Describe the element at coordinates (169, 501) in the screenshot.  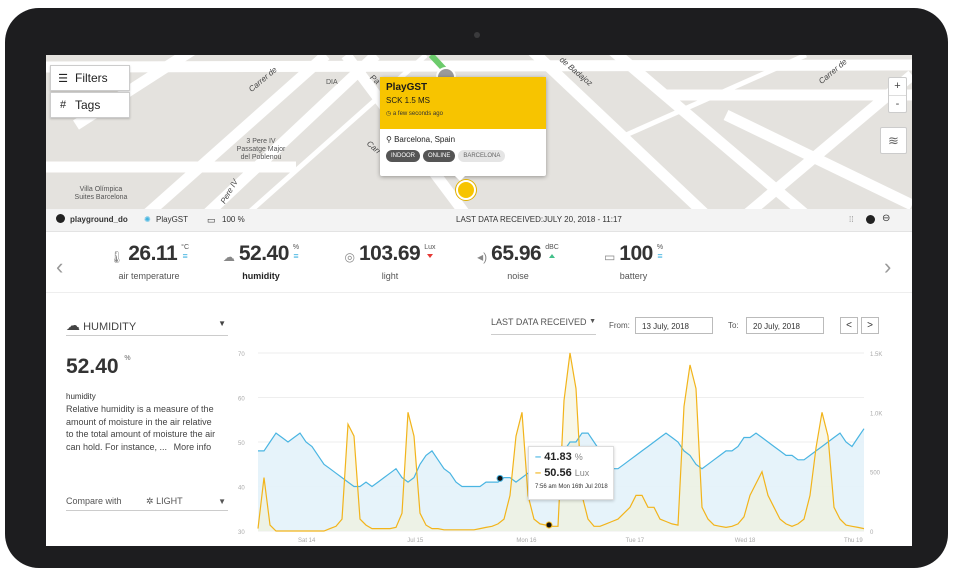
I see `compare-sensor: LIGHT` at that location.